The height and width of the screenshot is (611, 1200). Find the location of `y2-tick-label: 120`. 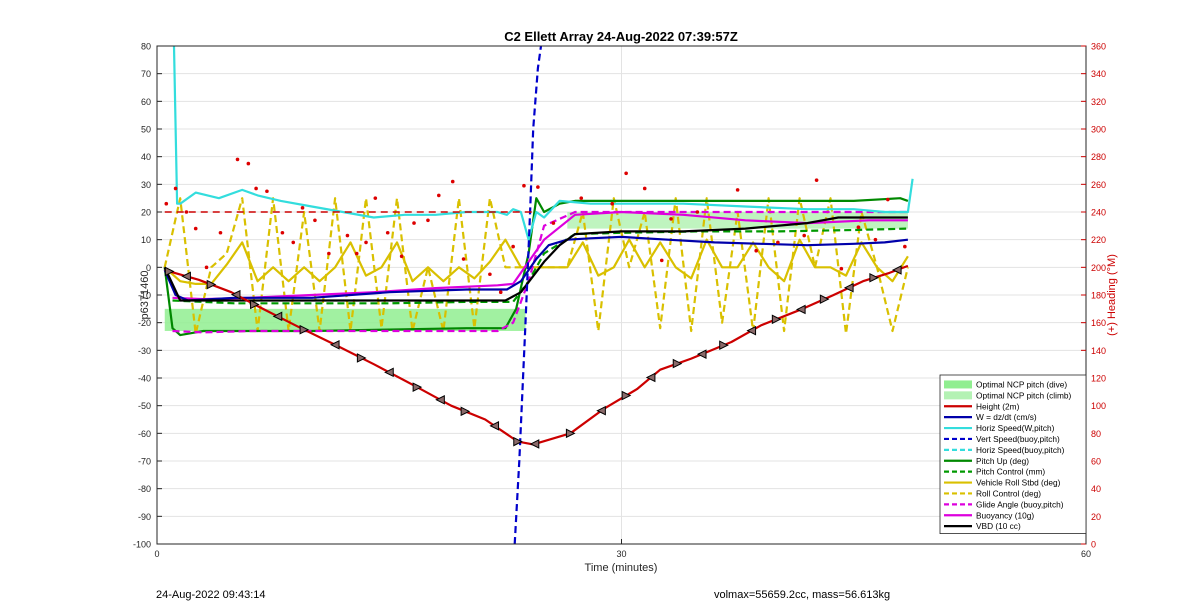

y2-tick-label: 120 is located at coordinates (1098, 379).